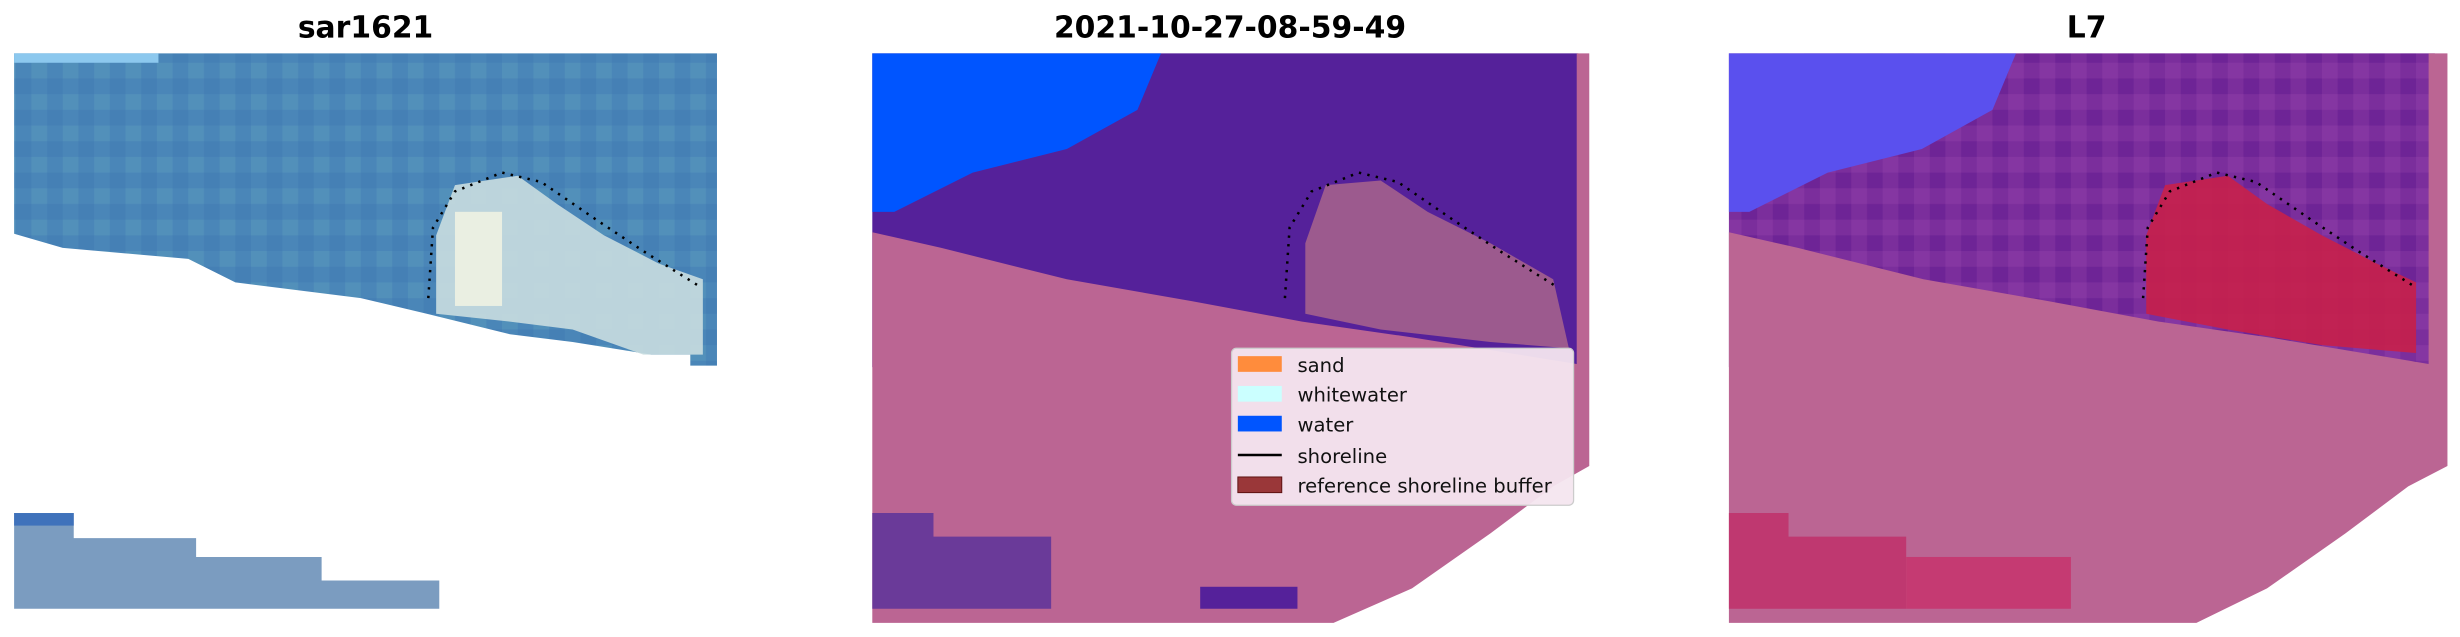 The width and height of the screenshot is (2460, 637). I want to click on l7-red-patch-bottom2, so click(1988, 582).